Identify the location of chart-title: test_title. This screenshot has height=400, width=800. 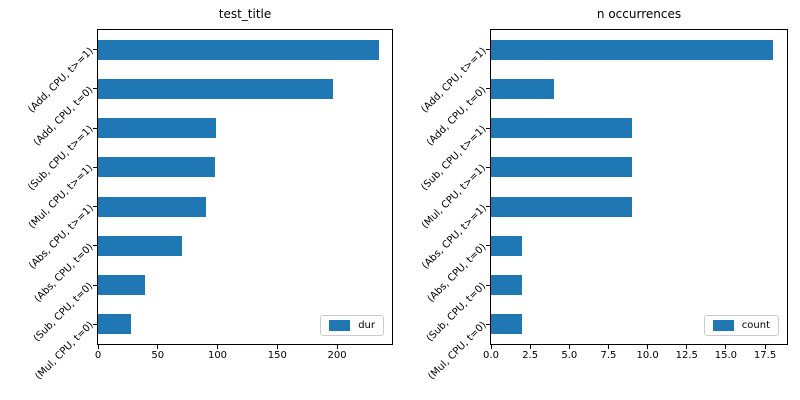
(245, 14).